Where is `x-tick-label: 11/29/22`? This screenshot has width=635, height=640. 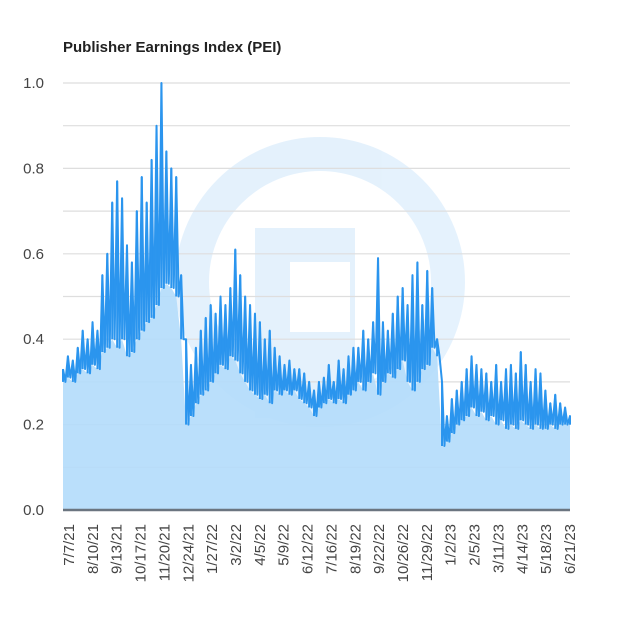
x-tick-label: 11/29/22 is located at coordinates (427, 552).